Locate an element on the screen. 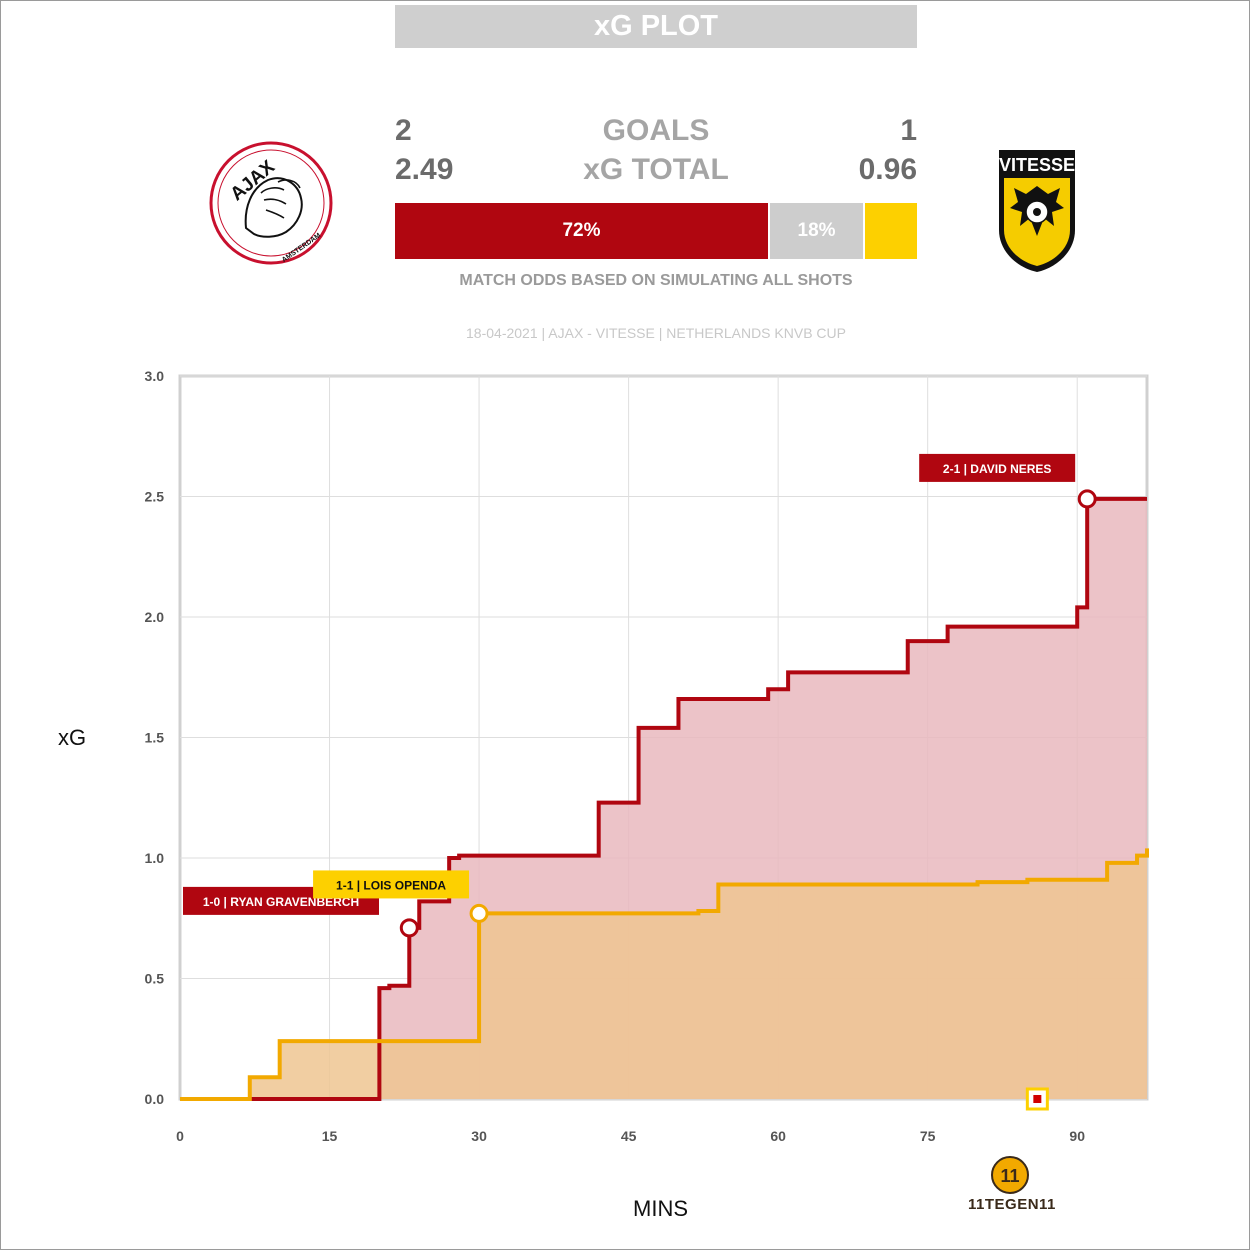 The height and width of the screenshot is (1250, 1250). y-tick-label: 0.5 is located at coordinates (155, 979).